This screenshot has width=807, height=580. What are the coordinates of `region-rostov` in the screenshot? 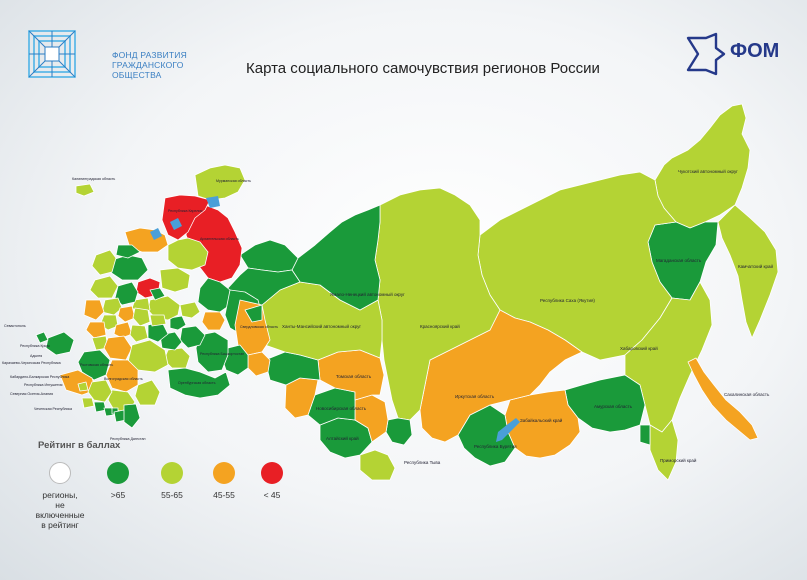 It's located at (94, 365).